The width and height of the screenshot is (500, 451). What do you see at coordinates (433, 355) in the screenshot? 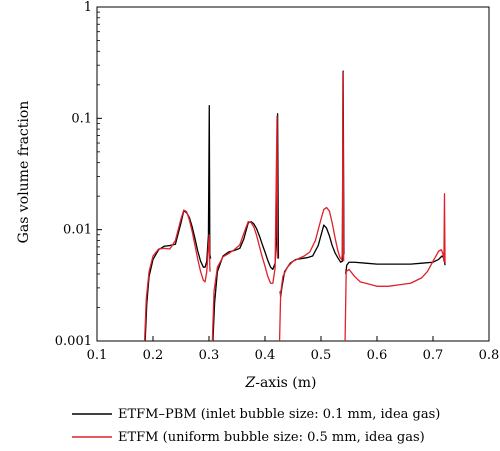
I see `x-tick-label: 0.7` at bounding box center [433, 355].